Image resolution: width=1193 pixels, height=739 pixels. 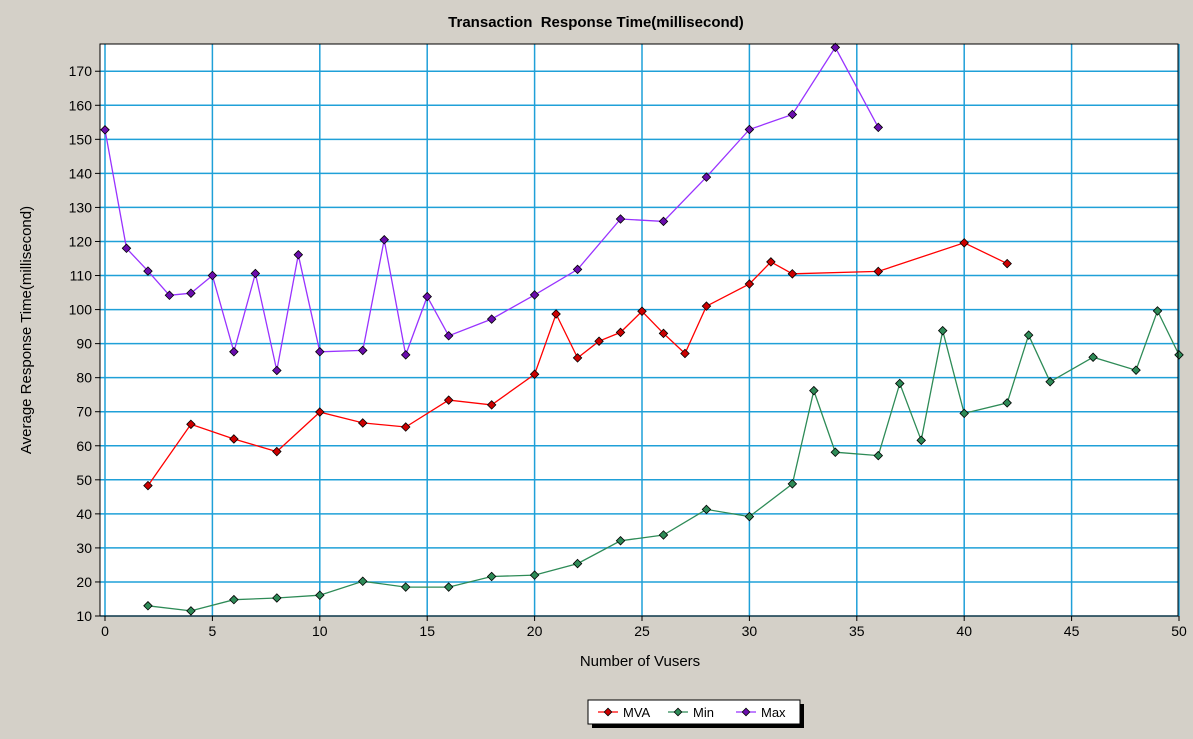 What do you see at coordinates (857, 631) in the screenshot?
I see `x-tick-label: 35` at bounding box center [857, 631].